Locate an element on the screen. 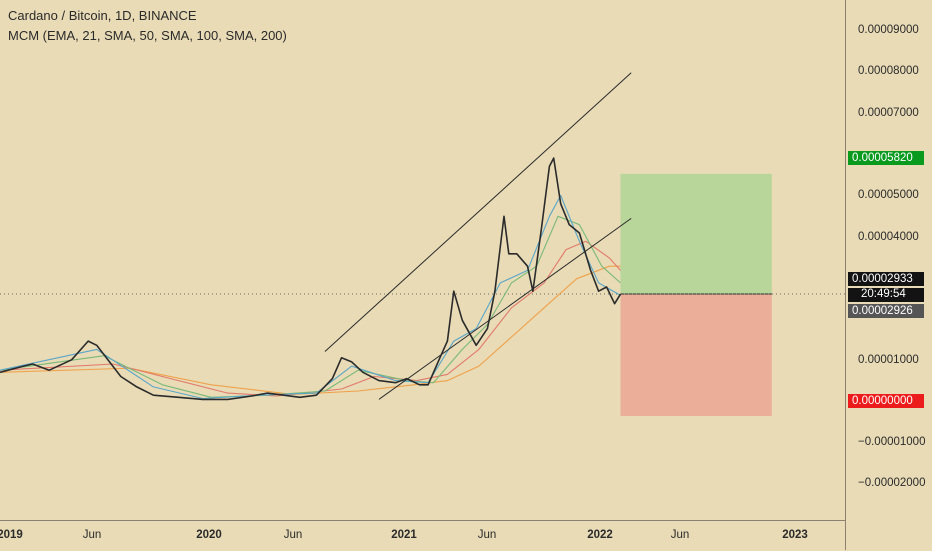 The height and width of the screenshot is (551, 932). time-tick-label: 2021 is located at coordinates (404, 535).